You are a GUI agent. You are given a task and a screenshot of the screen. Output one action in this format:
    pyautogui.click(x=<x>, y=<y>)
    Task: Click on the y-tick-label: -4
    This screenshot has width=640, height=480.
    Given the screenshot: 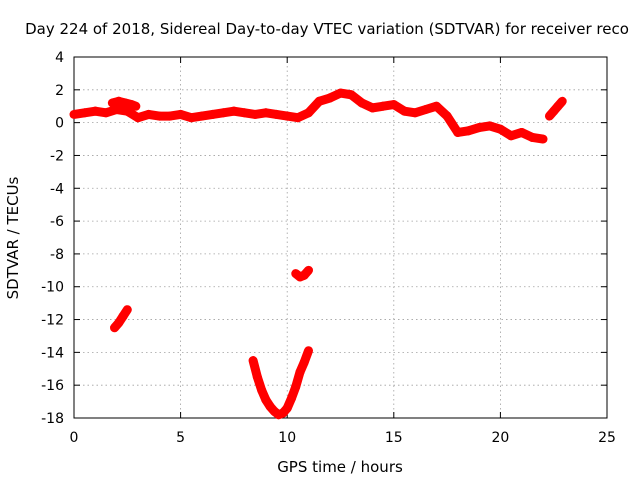 What is the action you would take?
    pyautogui.click(x=57, y=189)
    